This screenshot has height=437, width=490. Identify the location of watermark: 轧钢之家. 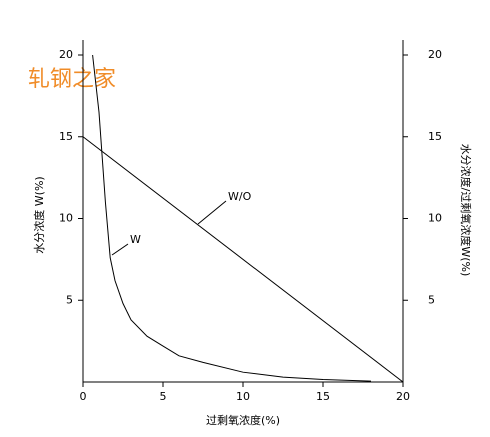
(72, 79).